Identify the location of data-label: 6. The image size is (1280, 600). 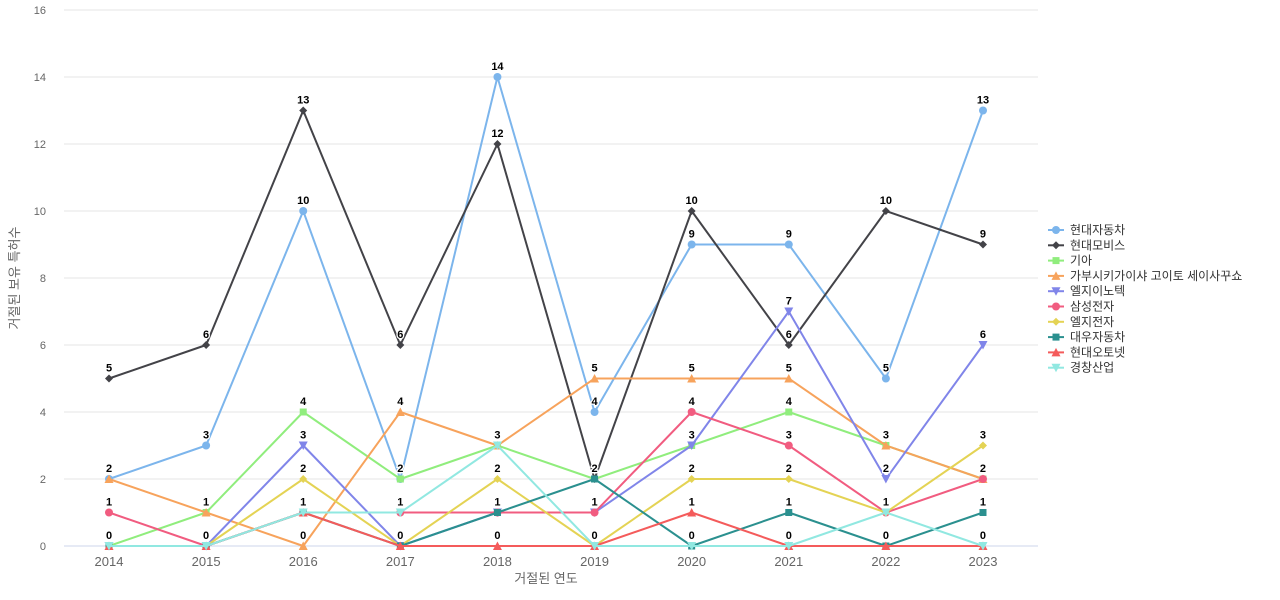
(983, 335).